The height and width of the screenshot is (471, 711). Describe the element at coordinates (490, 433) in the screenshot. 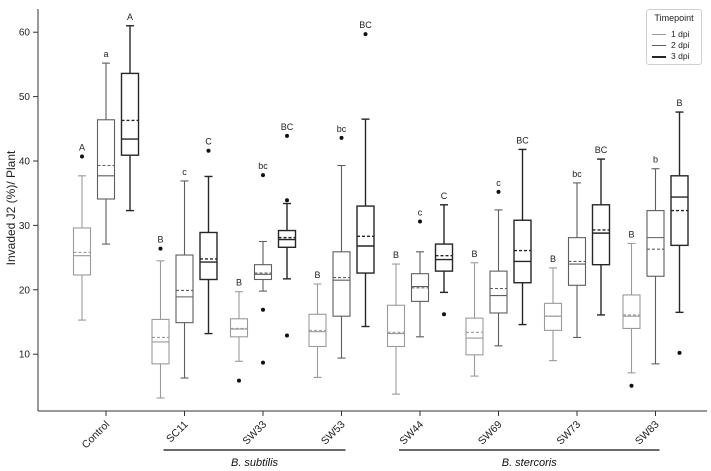

I see `x-tick-label: SW69` at that location.